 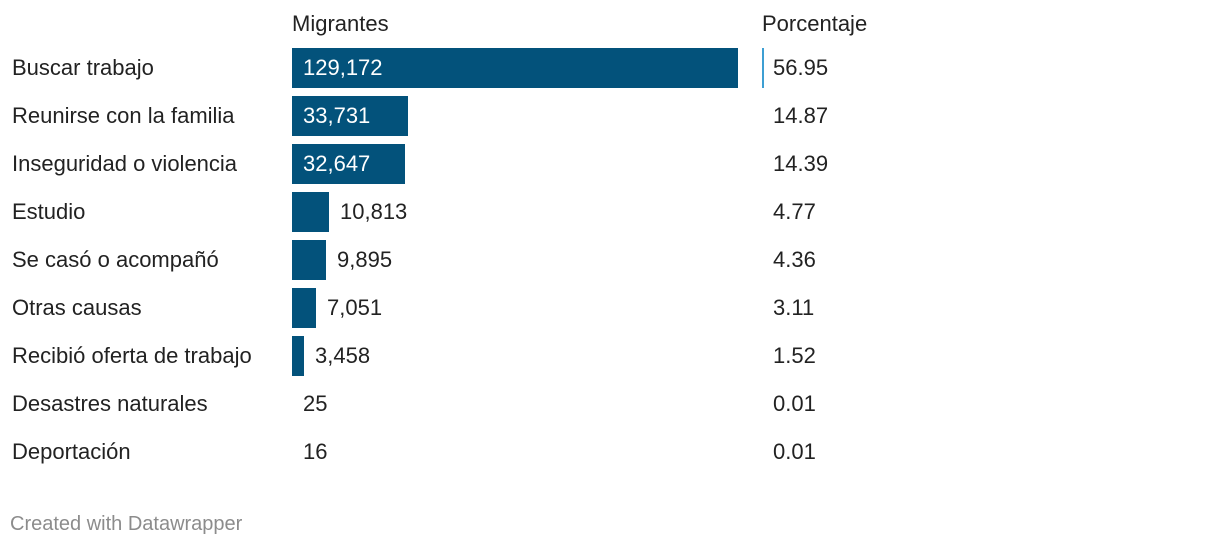 What do you see at coordinates (77, 307) in the screenshot?
I see `category-label: Otras causas` at bounding box center [77, 307].